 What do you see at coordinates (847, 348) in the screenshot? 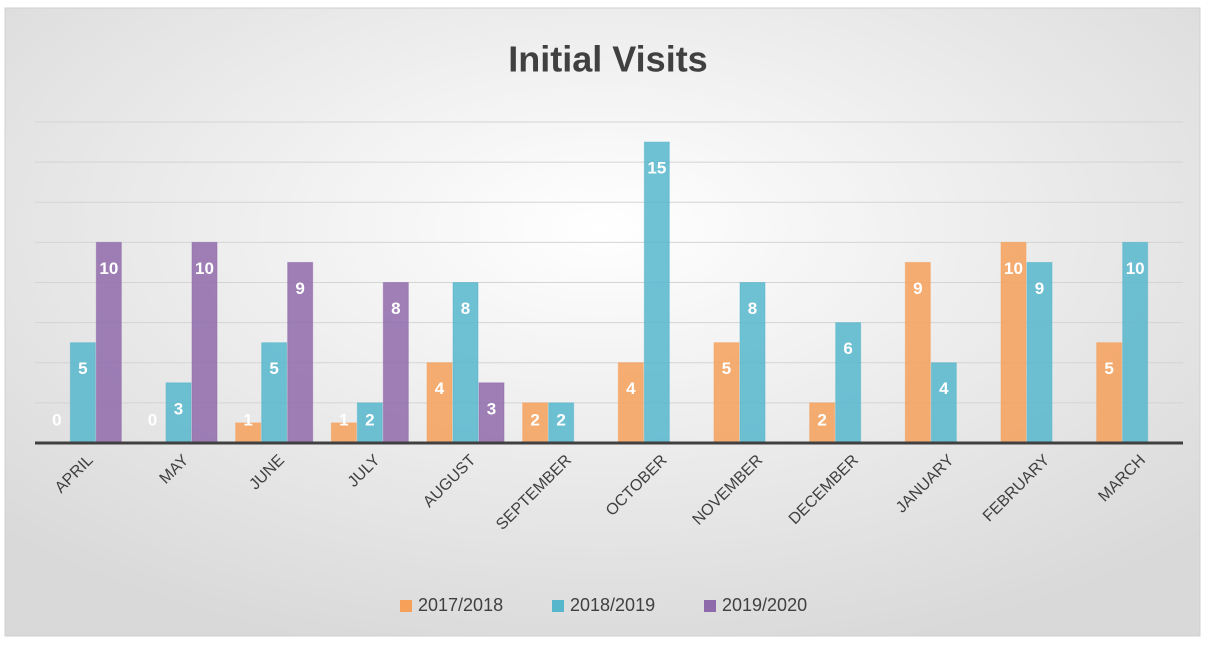
I see `data-label: 6` at bounding box center [847, 348].